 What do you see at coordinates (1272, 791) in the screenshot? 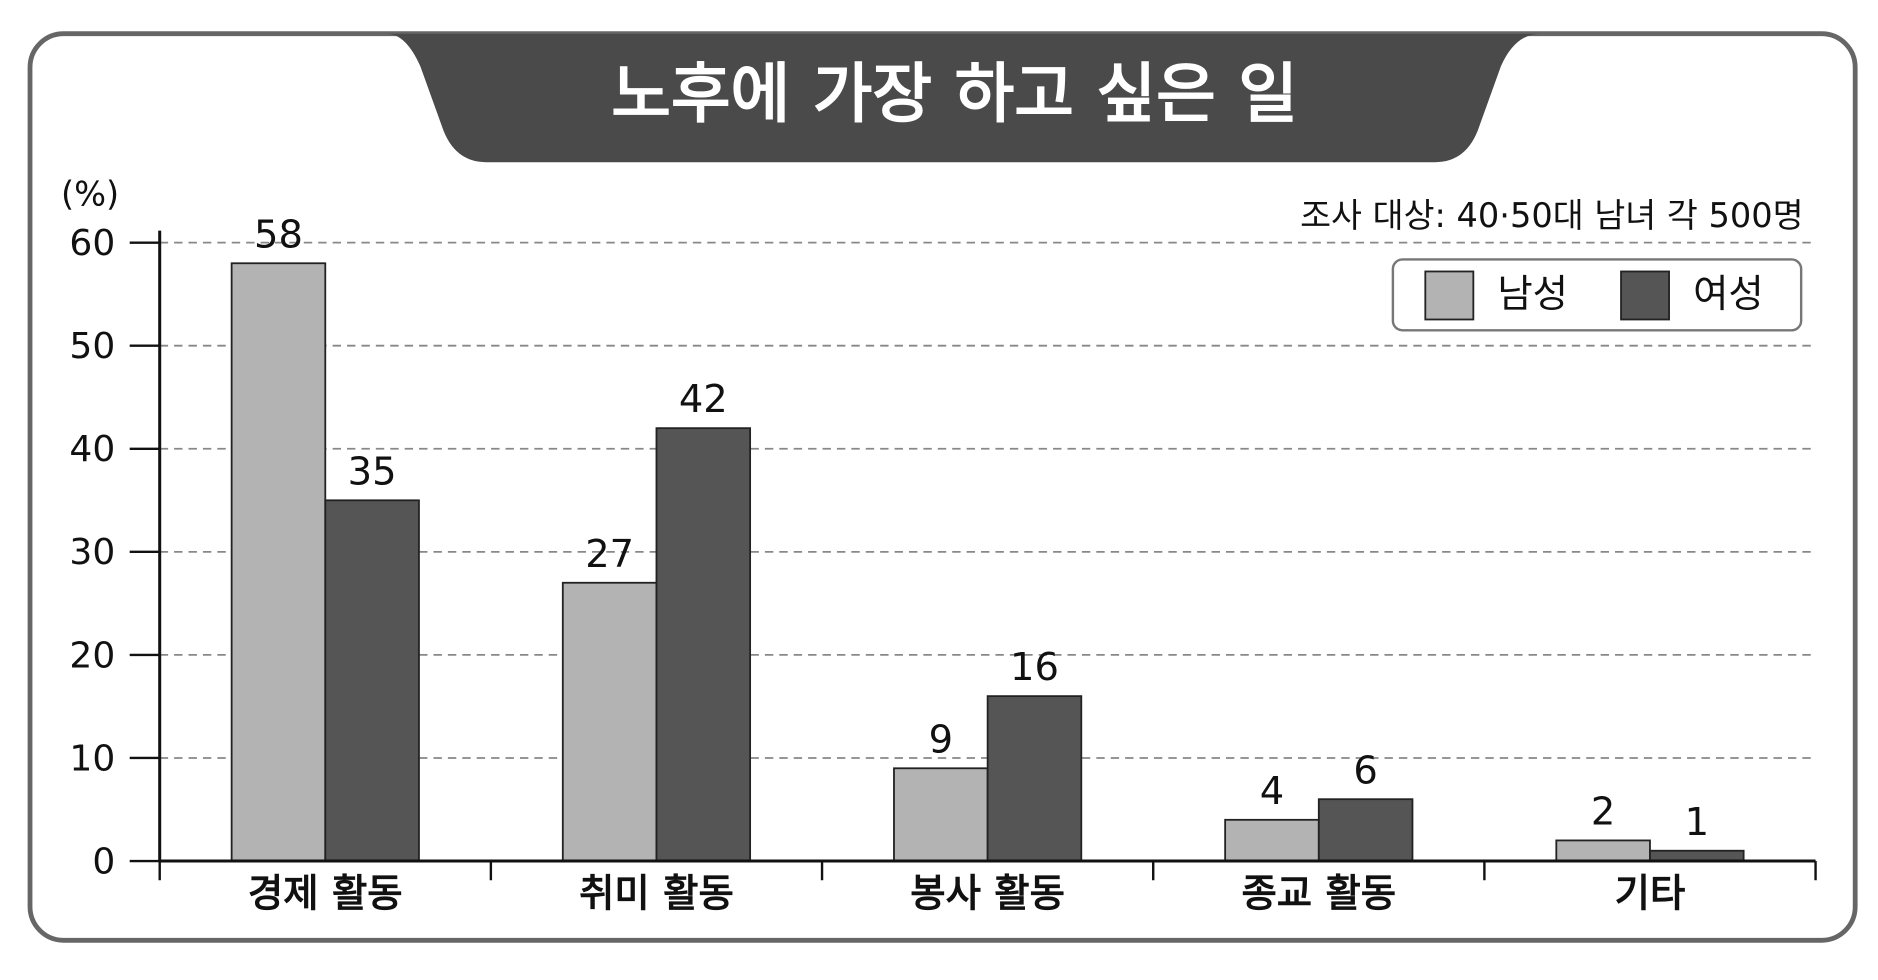
I see `data-label: 4` at bounding box center [1272, 791].